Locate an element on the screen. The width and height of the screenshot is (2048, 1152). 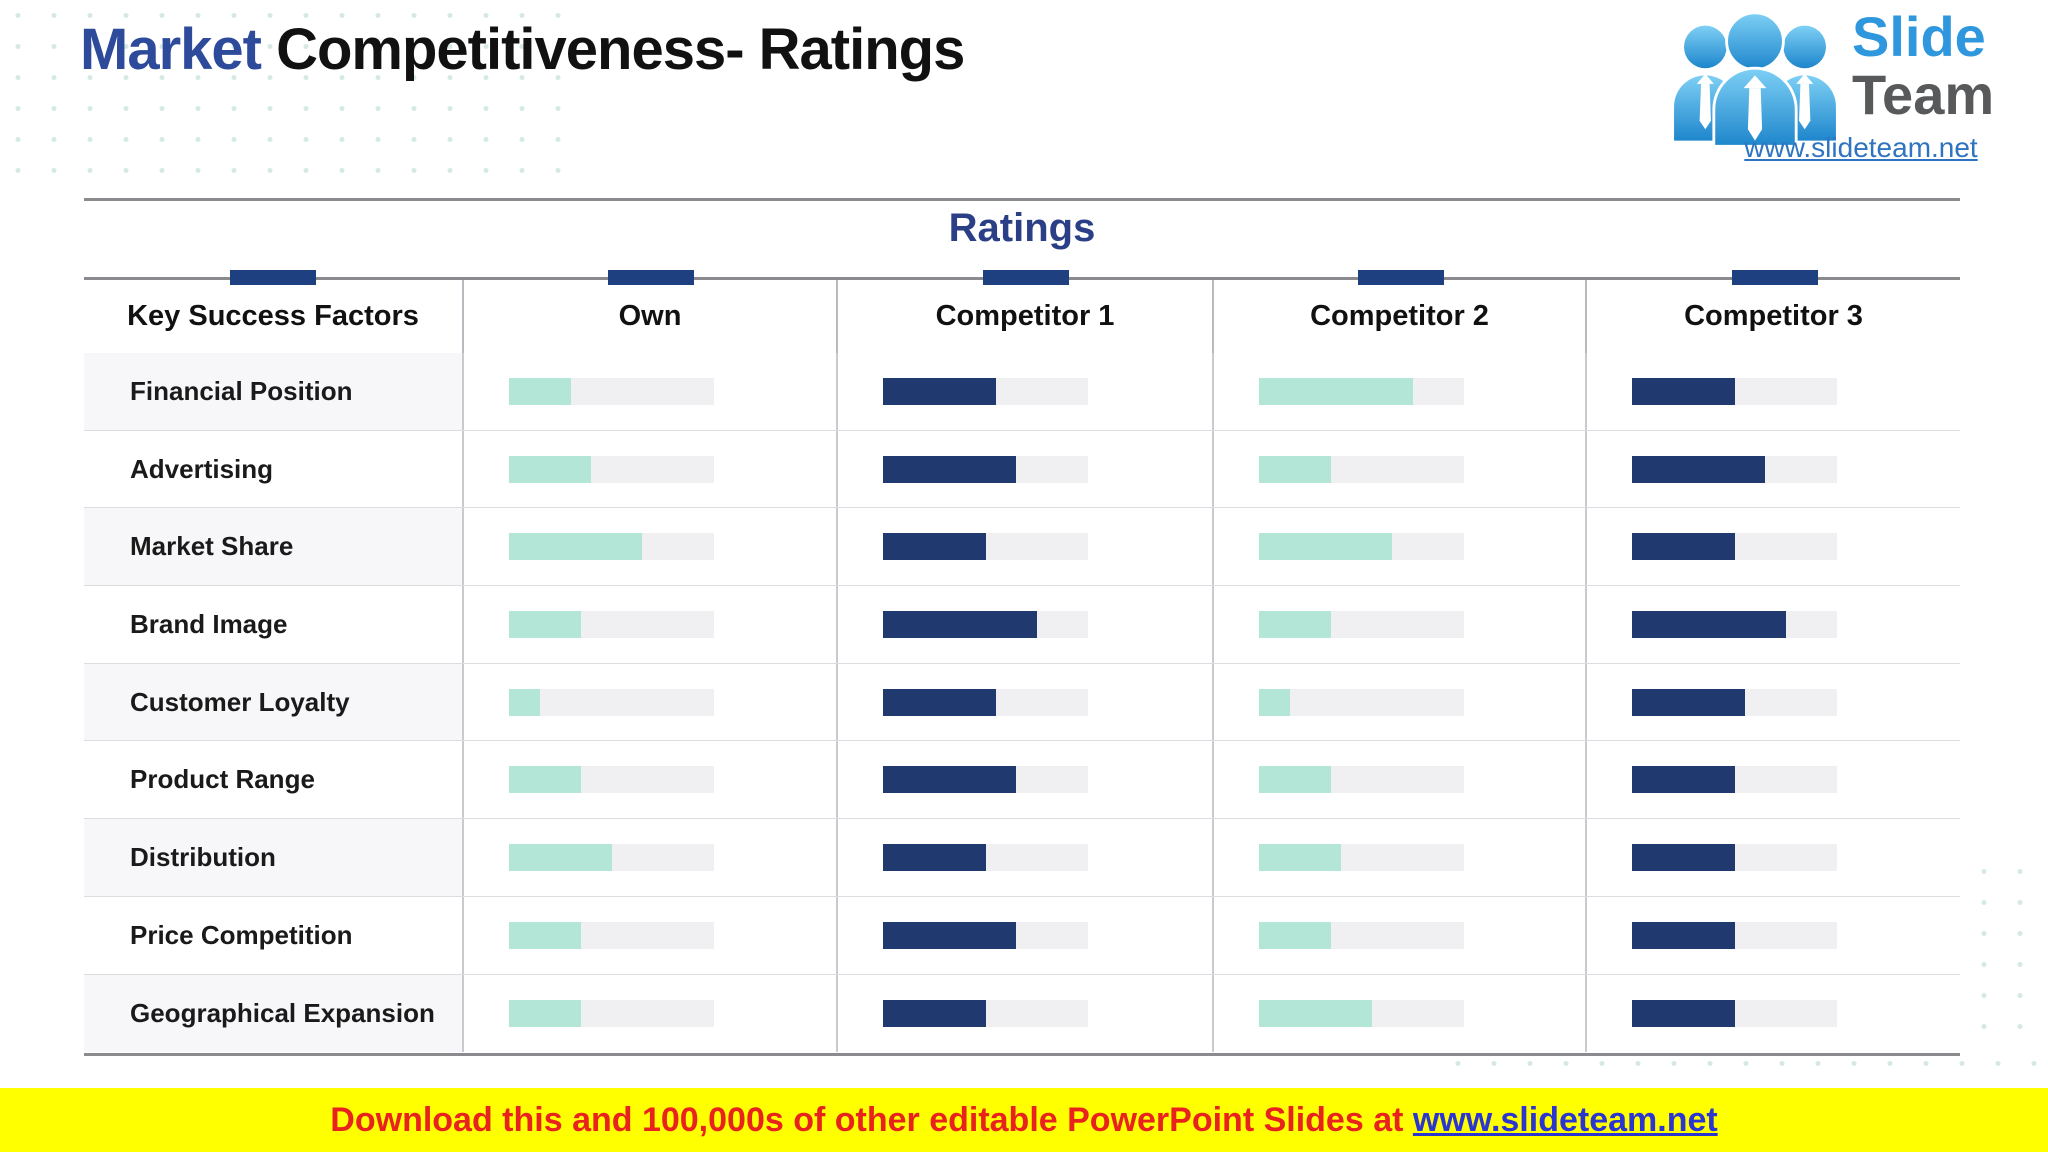
logo-word-team: Team is located at coordinates (1923, 95).